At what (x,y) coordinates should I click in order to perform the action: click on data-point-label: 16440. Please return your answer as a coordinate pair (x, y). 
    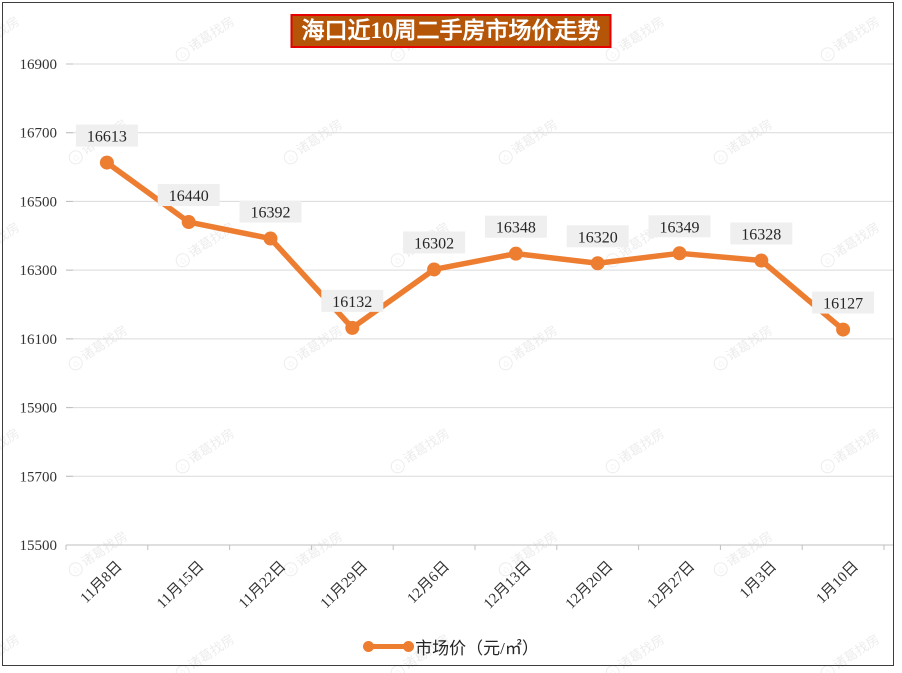
    Looking at the image, I should click on (189, 196).